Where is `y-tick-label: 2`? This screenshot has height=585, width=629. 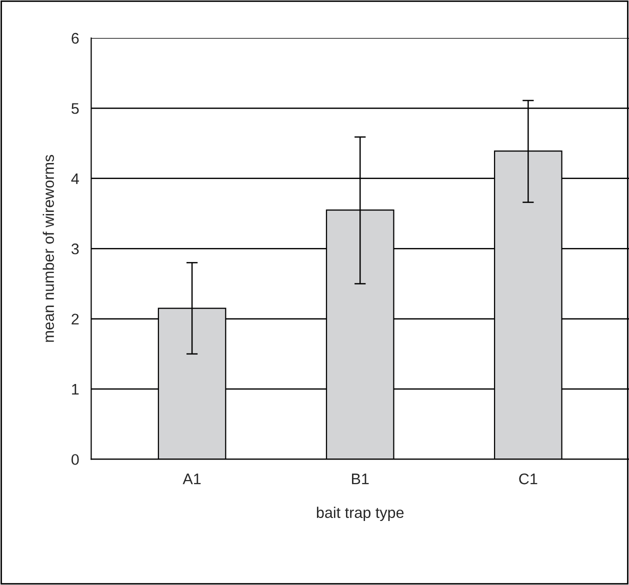 y-tick-label: 2 is located at coordinates (75, 319).